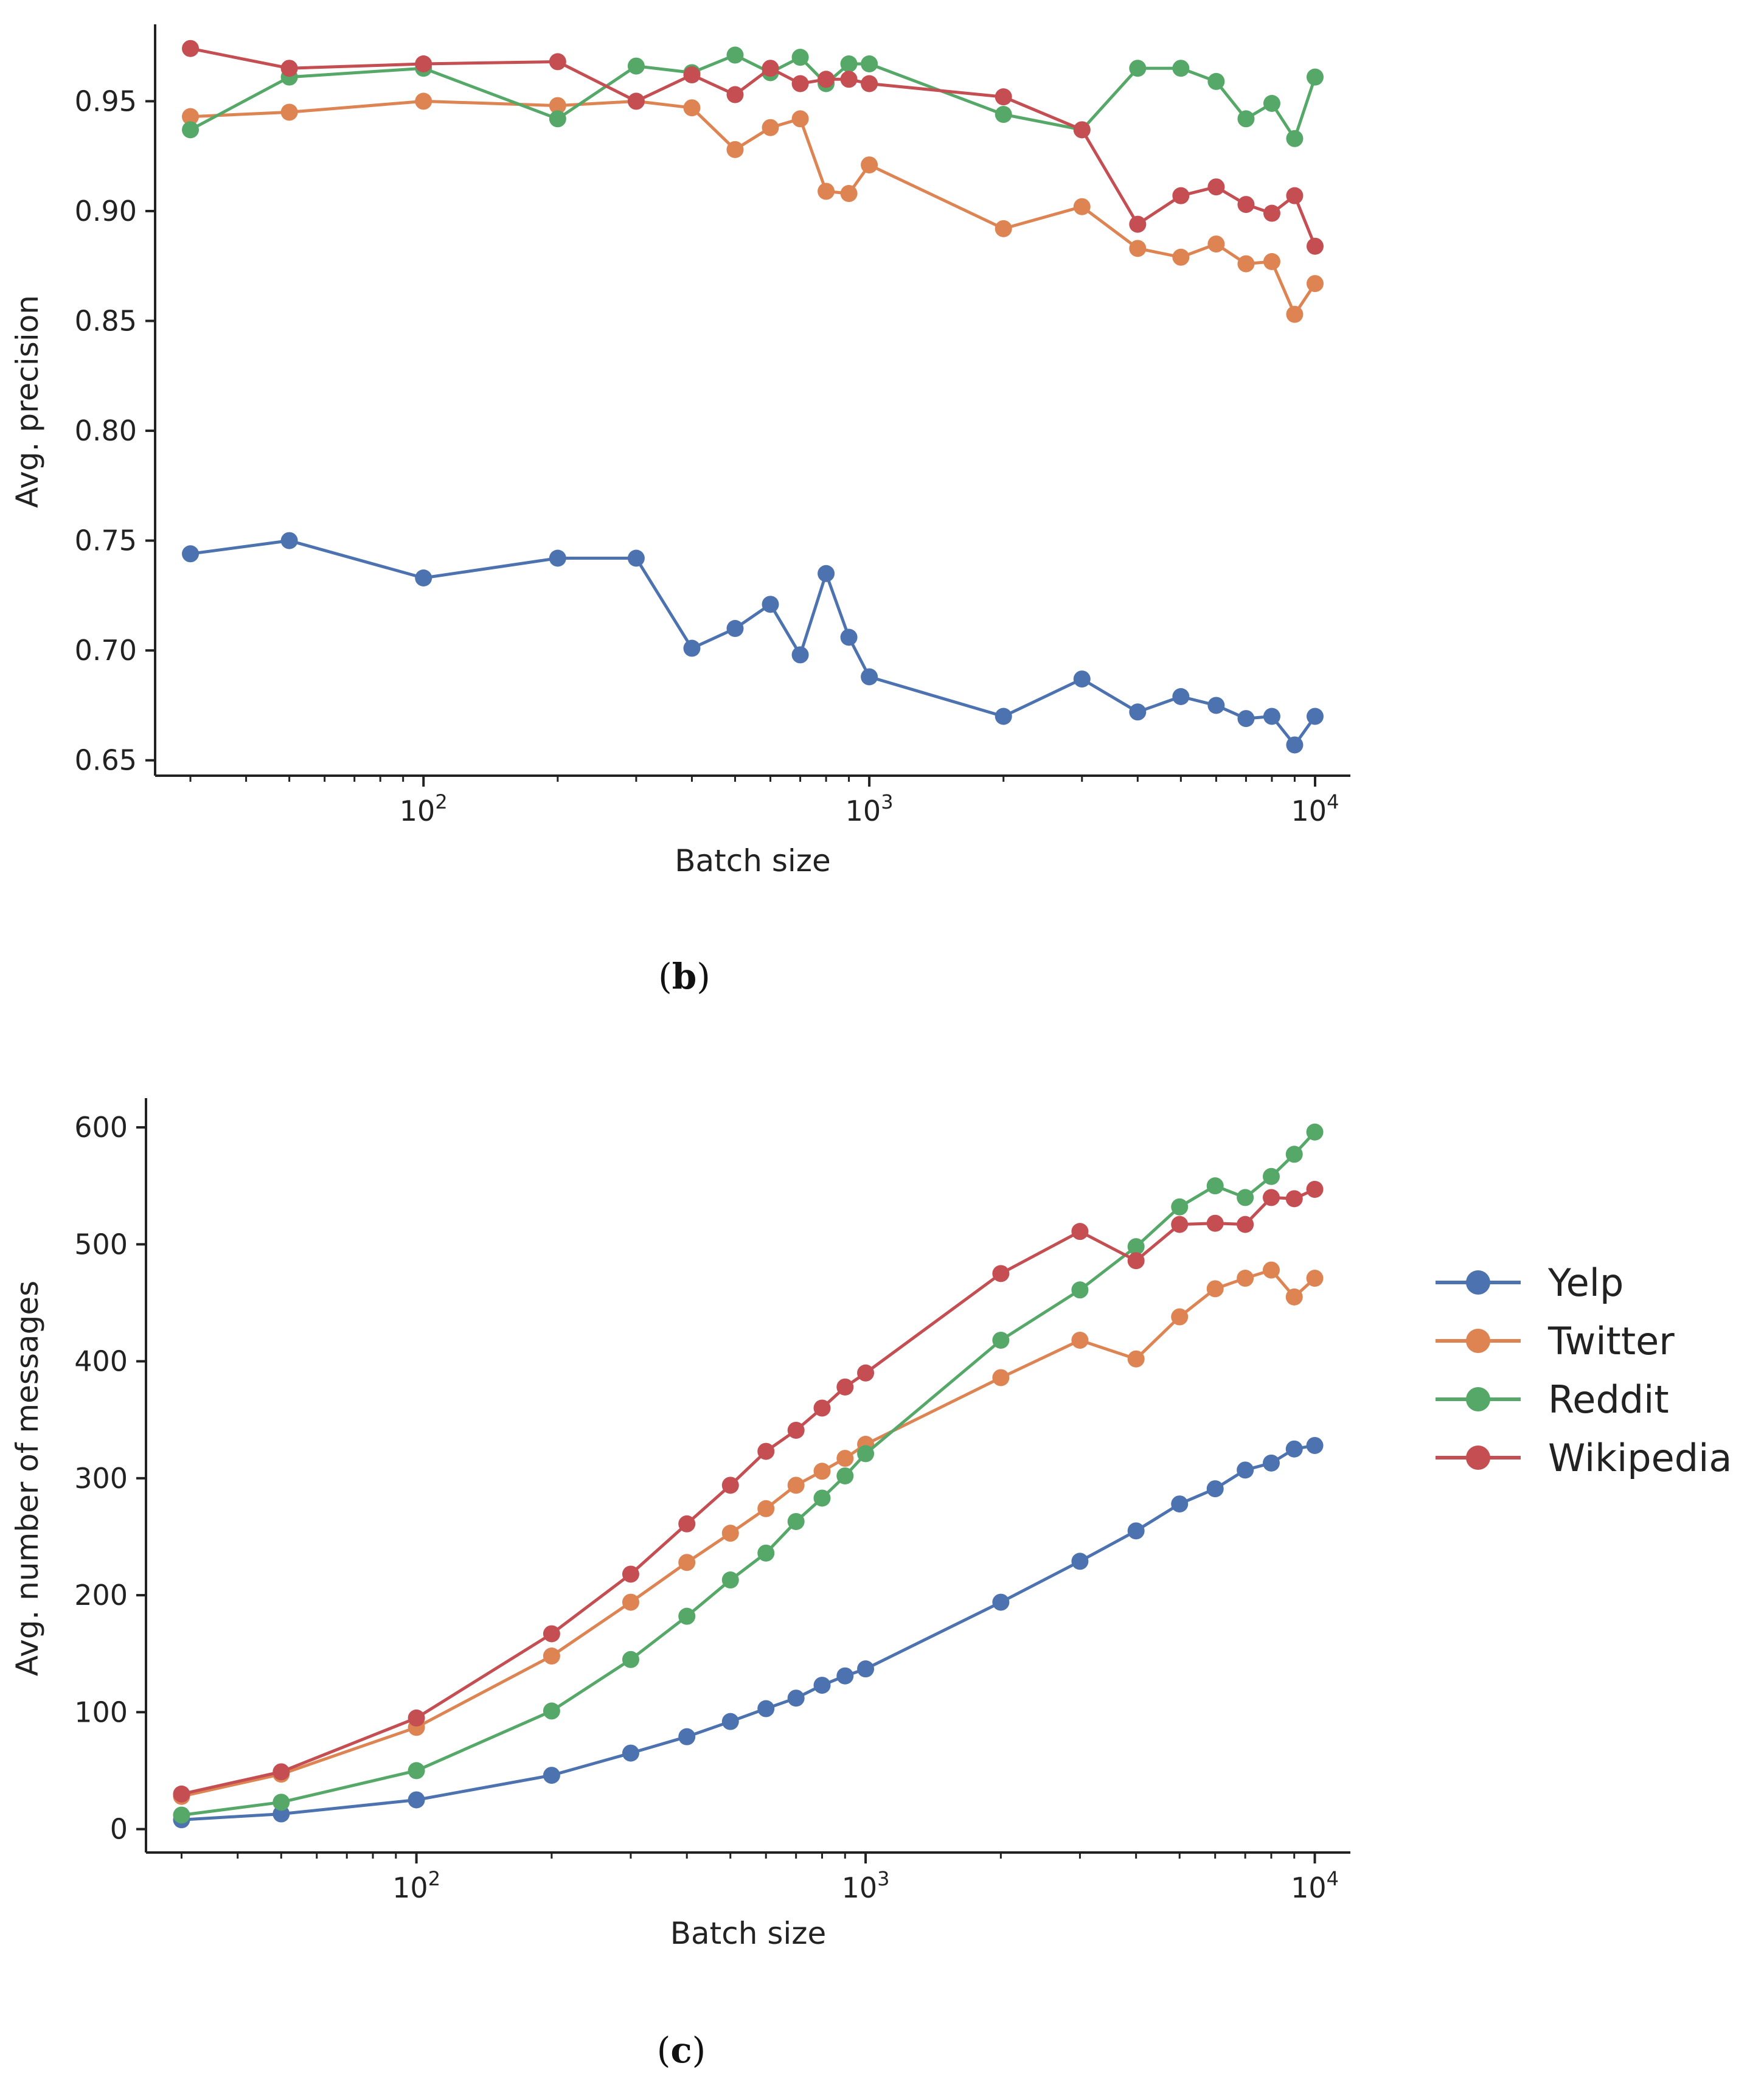 This screenshot has height=2091, width=1764. What do you see at coordinates (866, 1886) in the screenshot?
I see `x-tick-label: 10³` at bounding box center [866, 1886].